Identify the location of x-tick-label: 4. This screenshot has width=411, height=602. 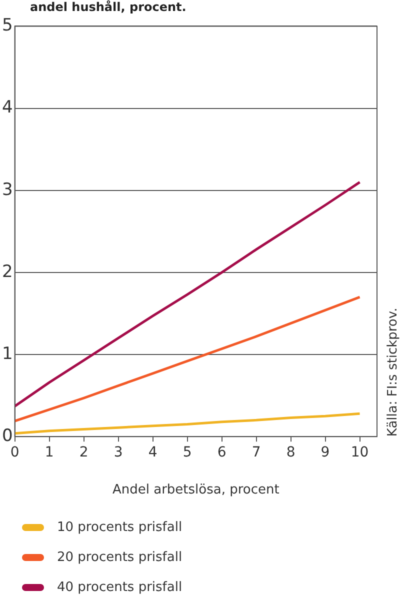
(153, 452).